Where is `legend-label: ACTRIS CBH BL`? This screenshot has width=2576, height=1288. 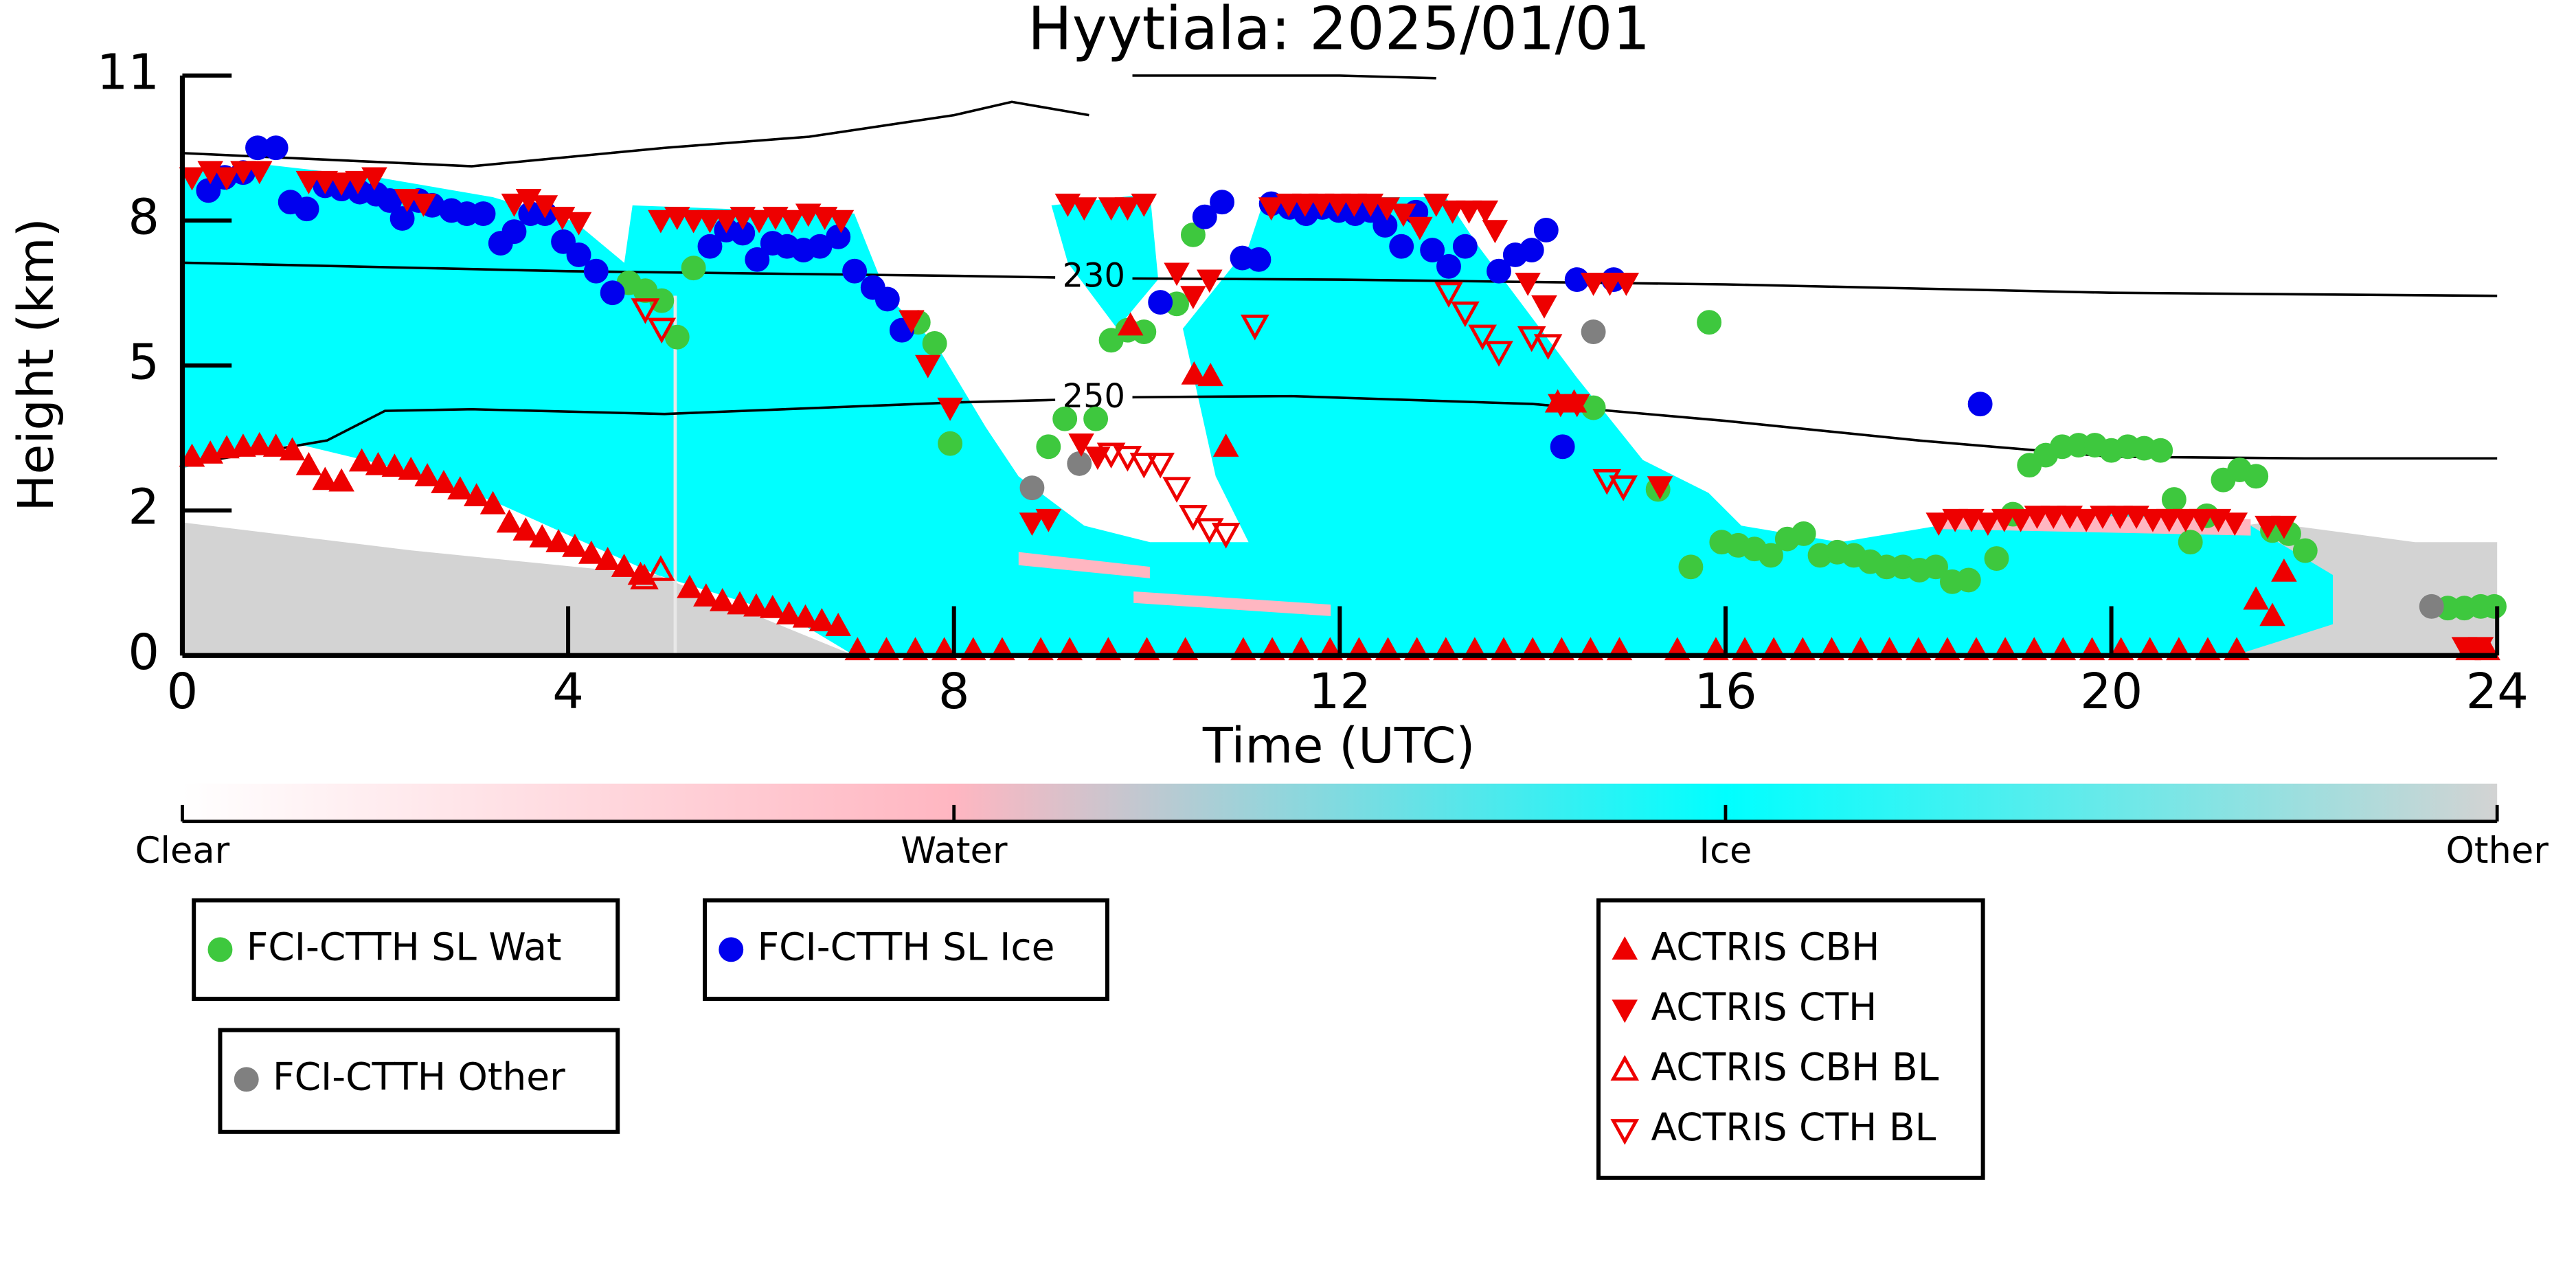
legend-label: ACTRIS CBH BL is located at coordinates (1795, 1067).